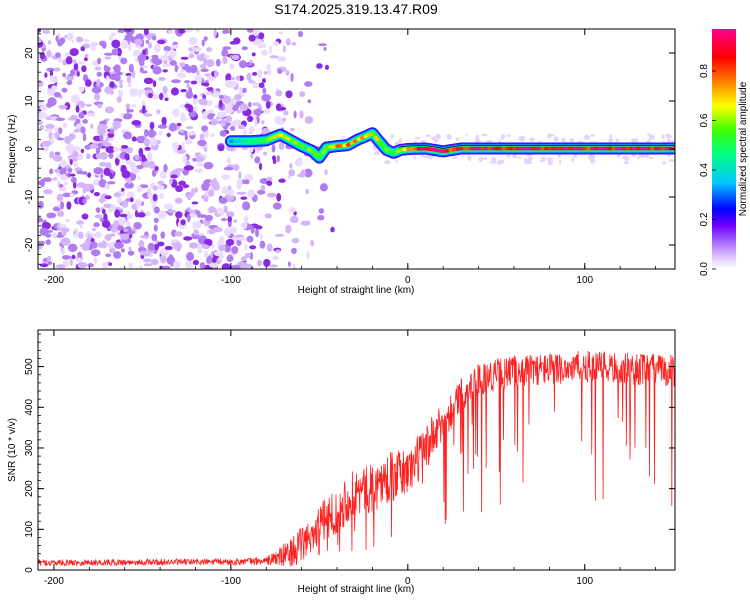 The width and height of the screenshot is (750, 600). What do you see at coordinates (356, 589) in the screenshot?
I see `snr-xlabel: Height of straight line (km)` at bounding box center [356, 589].